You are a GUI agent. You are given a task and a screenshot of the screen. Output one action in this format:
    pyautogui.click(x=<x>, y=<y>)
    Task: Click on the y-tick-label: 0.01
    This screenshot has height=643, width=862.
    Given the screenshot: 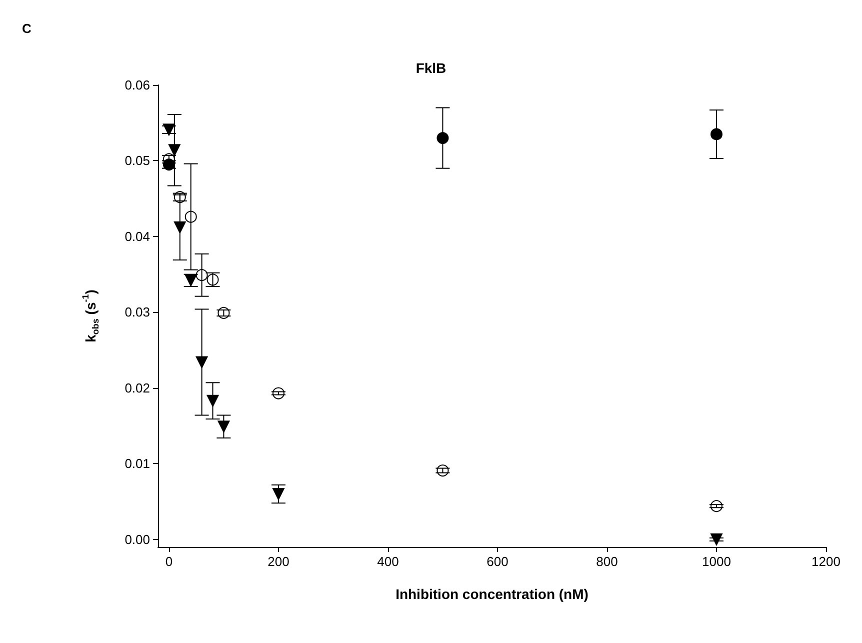 What is the action you would take?
    pyautogui.click(x=137, y=464)
    